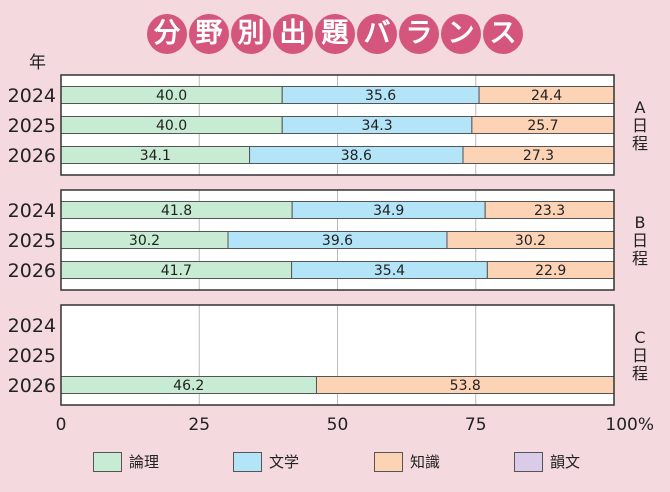 This screenshot has width=670, height=492. Describe the element at coordinates (546, 96) in the screenshot. I see `bar-value-label: 24.4` at that location.